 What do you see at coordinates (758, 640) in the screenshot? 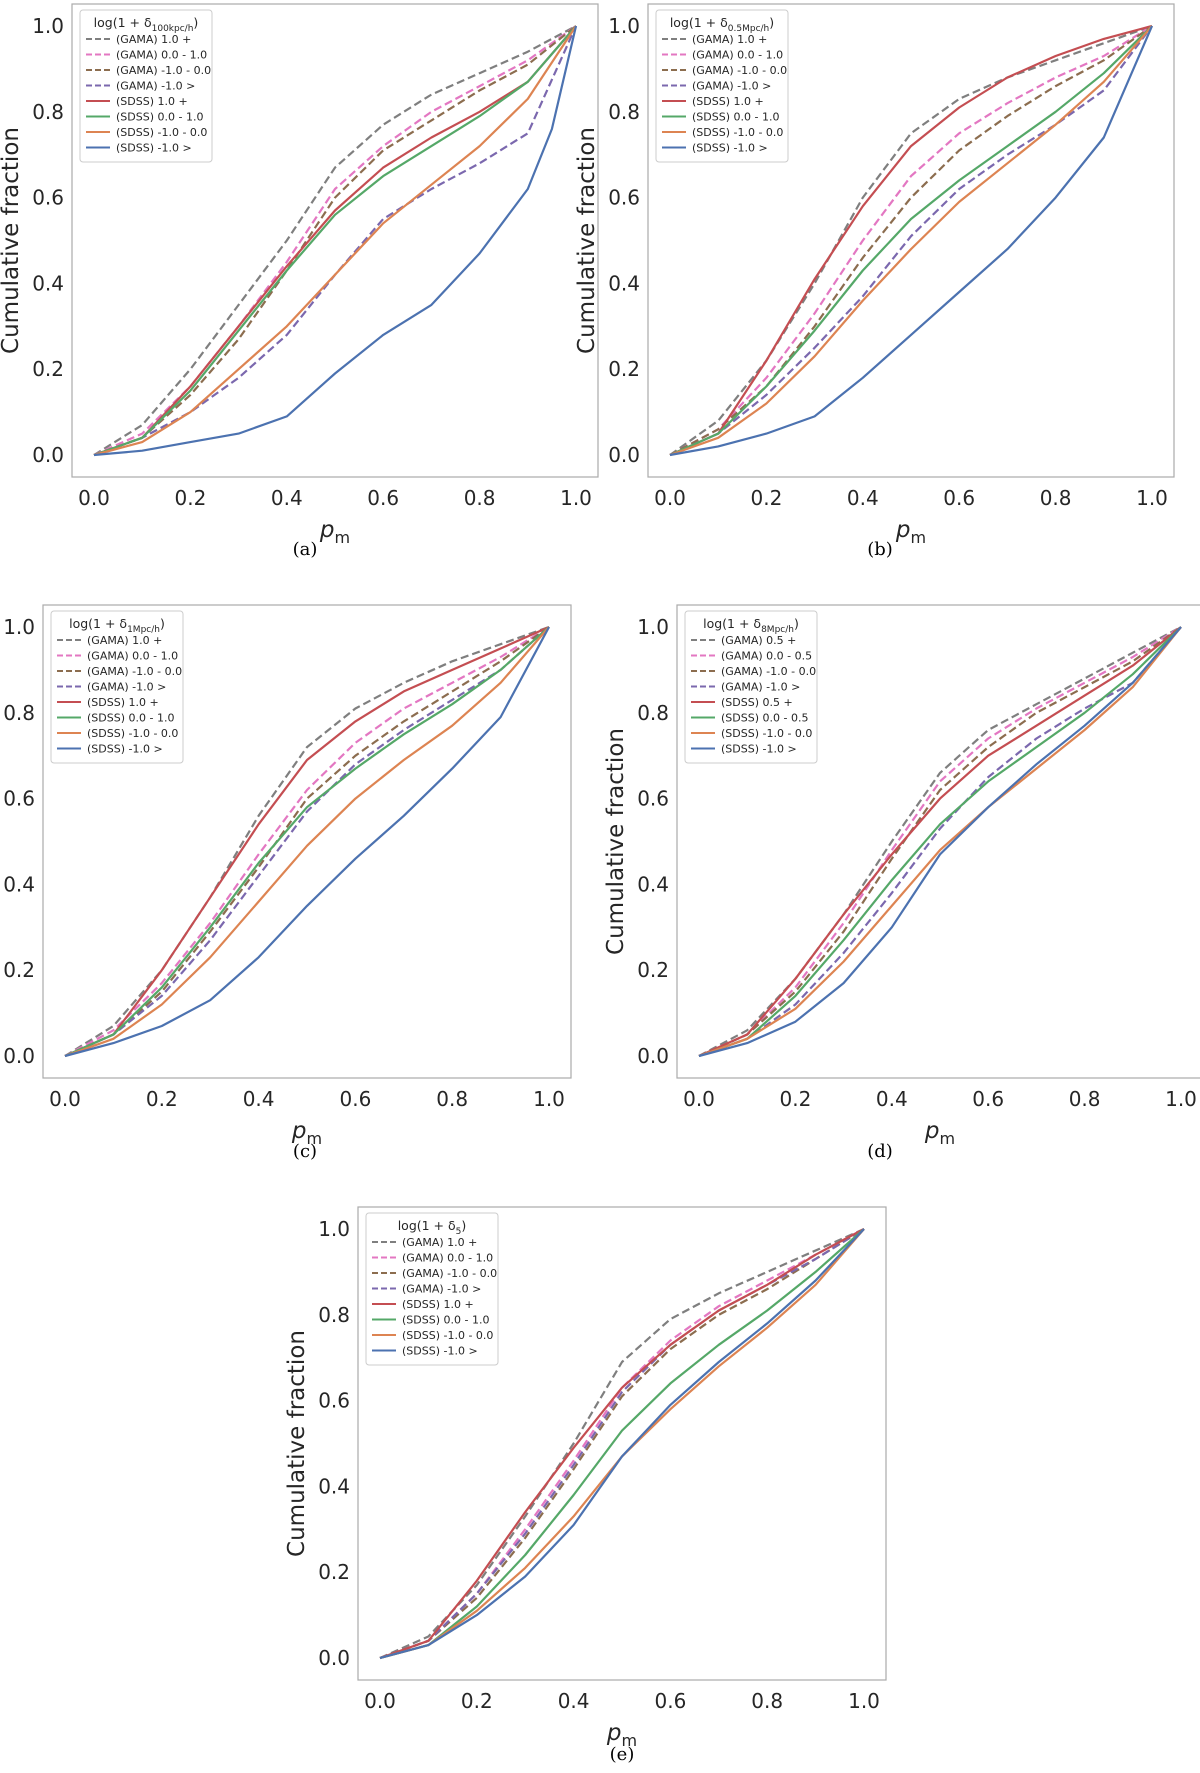
I see `legend-entry: (GAMA) 0.5 +` at bounding box center [758, 640].